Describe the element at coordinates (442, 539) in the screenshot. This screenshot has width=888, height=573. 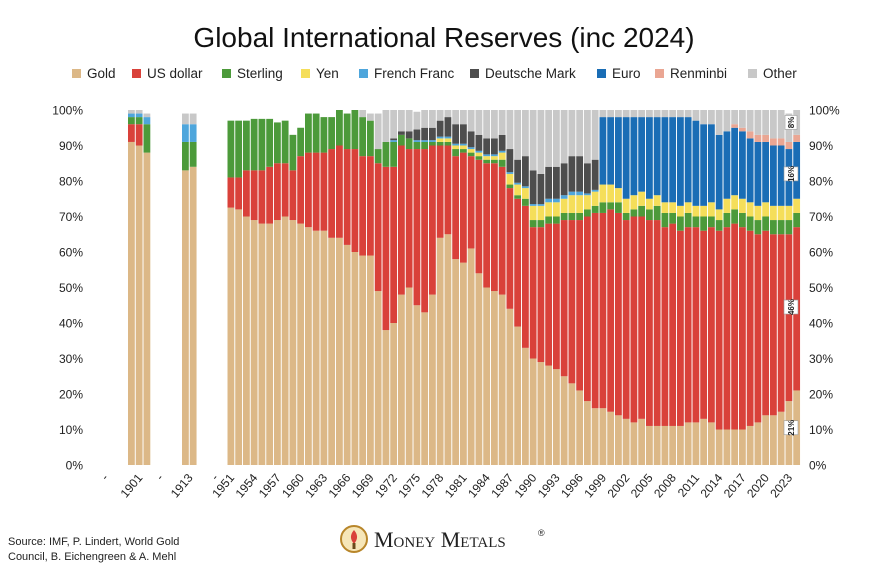
I see `logo: Money Metals ®` at that location.